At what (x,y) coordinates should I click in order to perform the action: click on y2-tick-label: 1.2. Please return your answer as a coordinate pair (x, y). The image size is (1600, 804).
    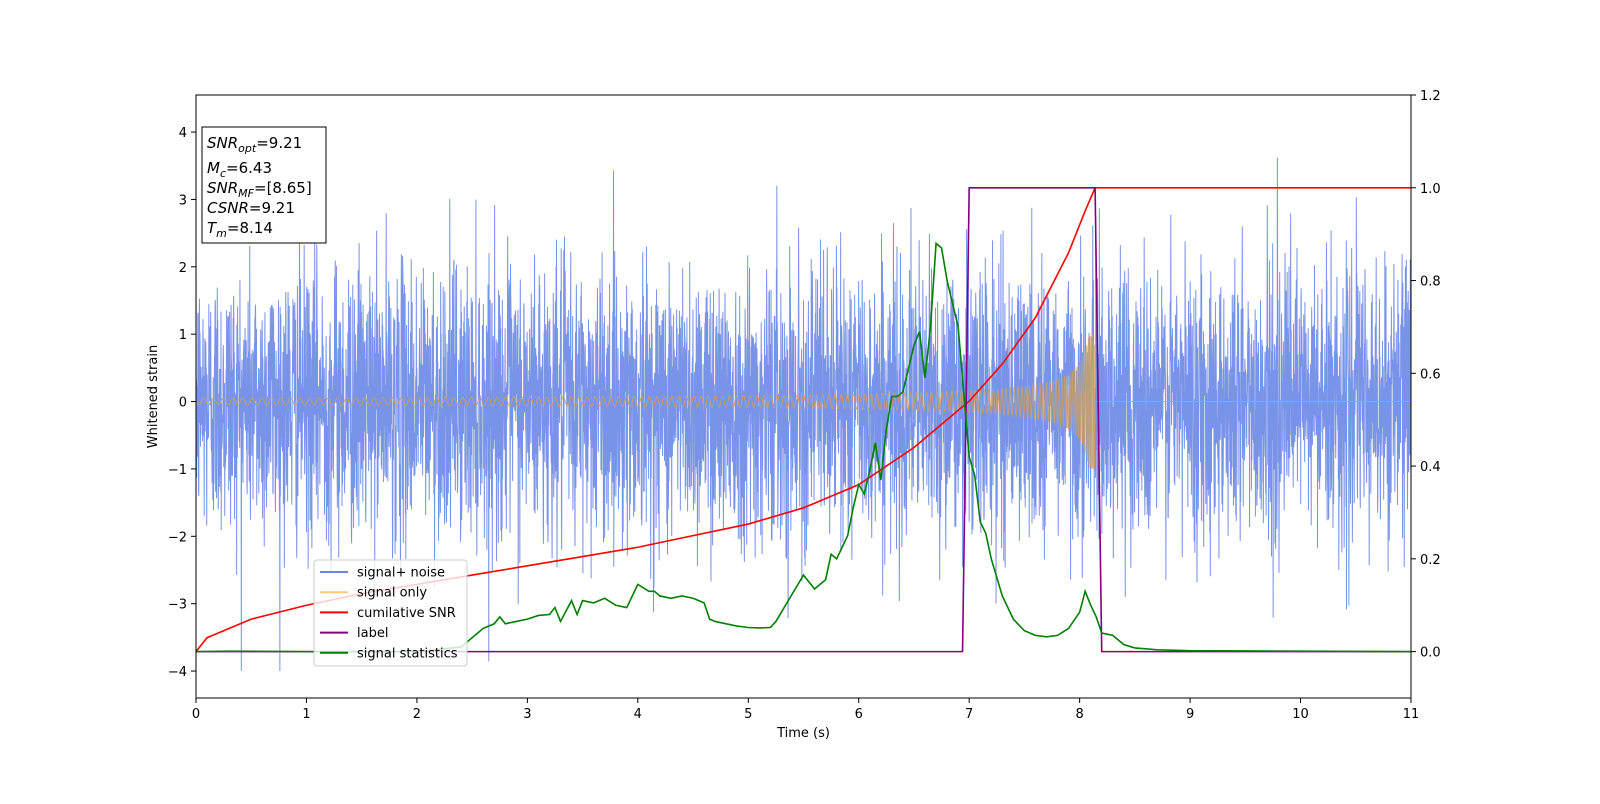
    Looking at the image, I should click on (1430, 96).